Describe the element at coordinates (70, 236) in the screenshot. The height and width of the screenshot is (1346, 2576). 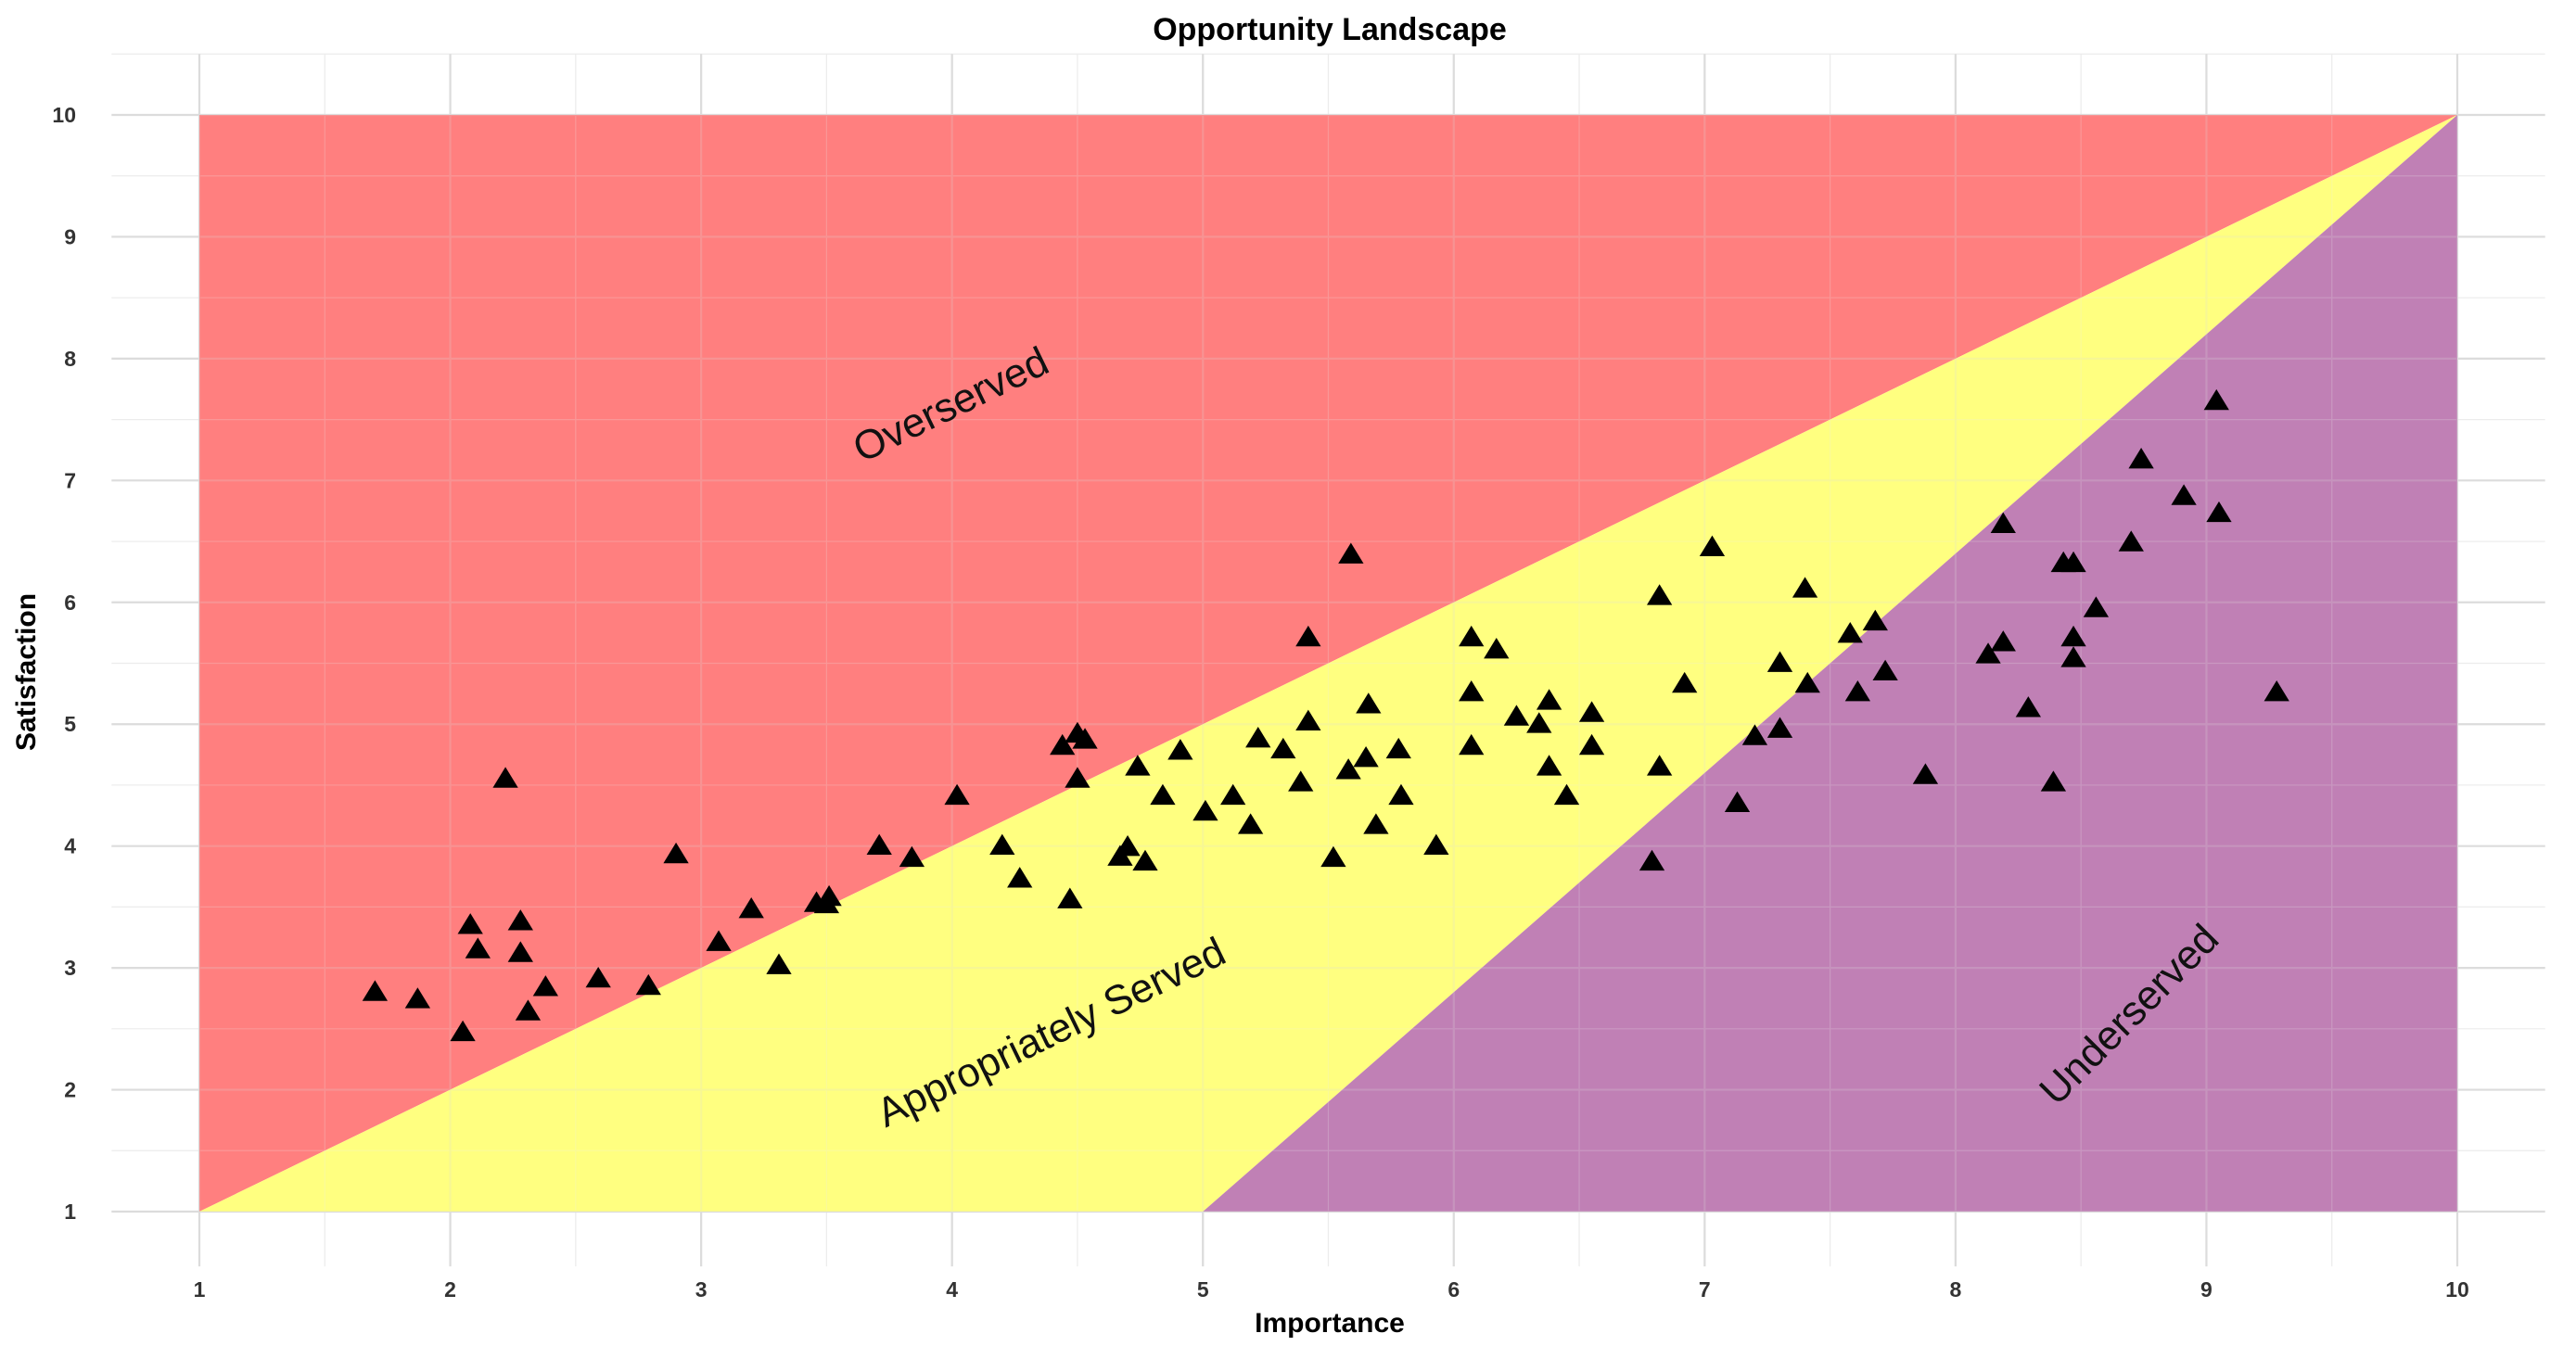
I see `y-tick-label: 9` at that location.